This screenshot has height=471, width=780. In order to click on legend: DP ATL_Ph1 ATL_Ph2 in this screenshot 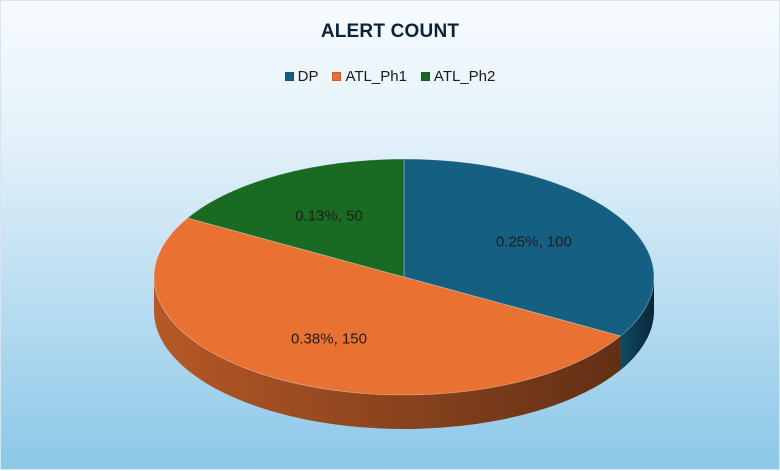, I will do `click(390, 76)`.